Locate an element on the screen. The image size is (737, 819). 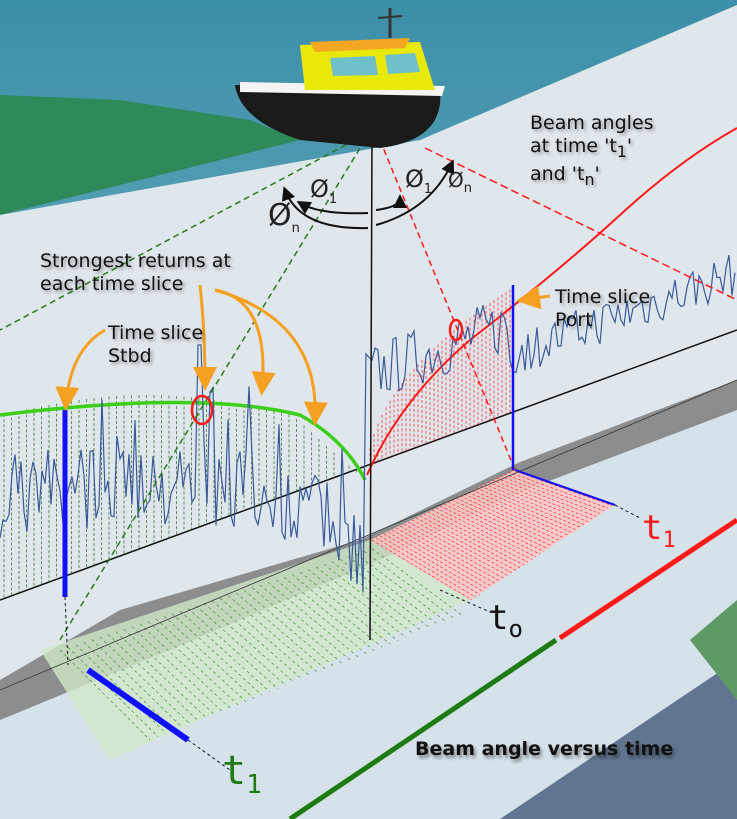
strongest-returns-label: Strongest returns at each time slice is located at coordinates (135, 273).